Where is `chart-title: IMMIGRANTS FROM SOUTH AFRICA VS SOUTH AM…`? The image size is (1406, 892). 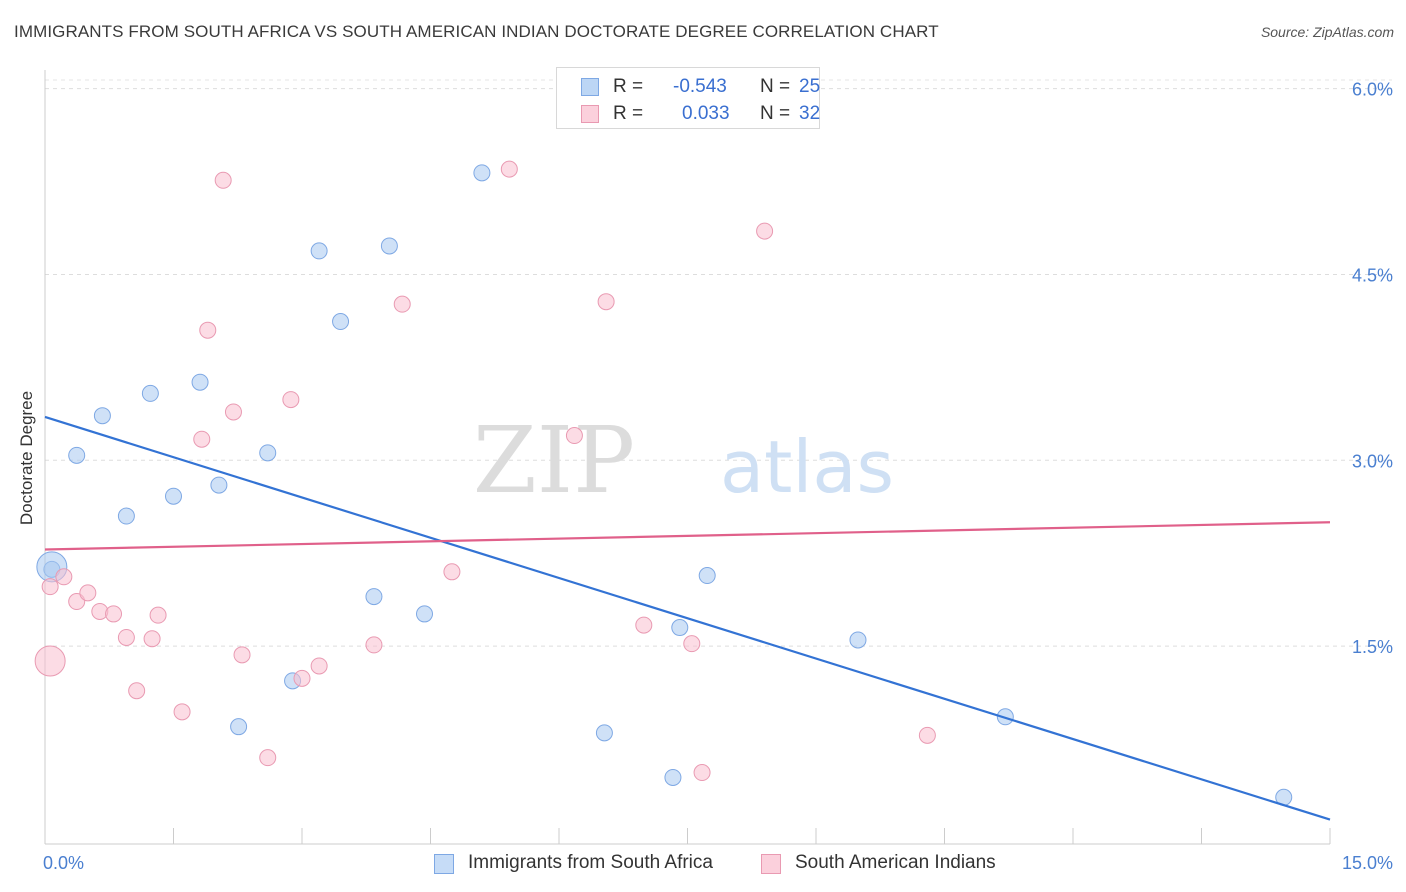 chart-title: IMMIGRANTS FROM SOUTH AFRICA VS SOUTH AM… is located at coordinates (476, 31).